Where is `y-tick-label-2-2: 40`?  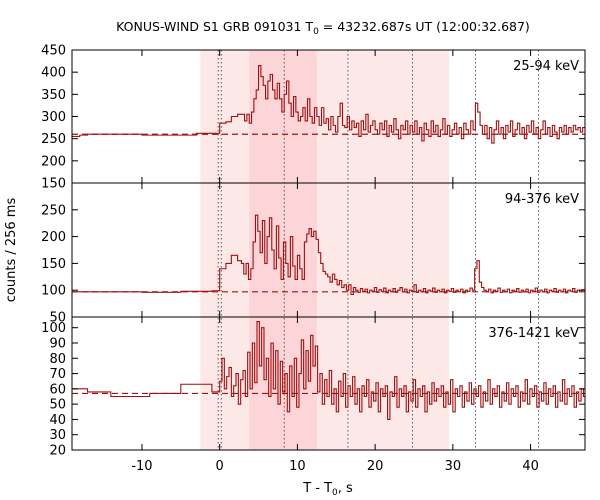
y-tick-label-2-2: 40 is located at coordinates (57, 420).